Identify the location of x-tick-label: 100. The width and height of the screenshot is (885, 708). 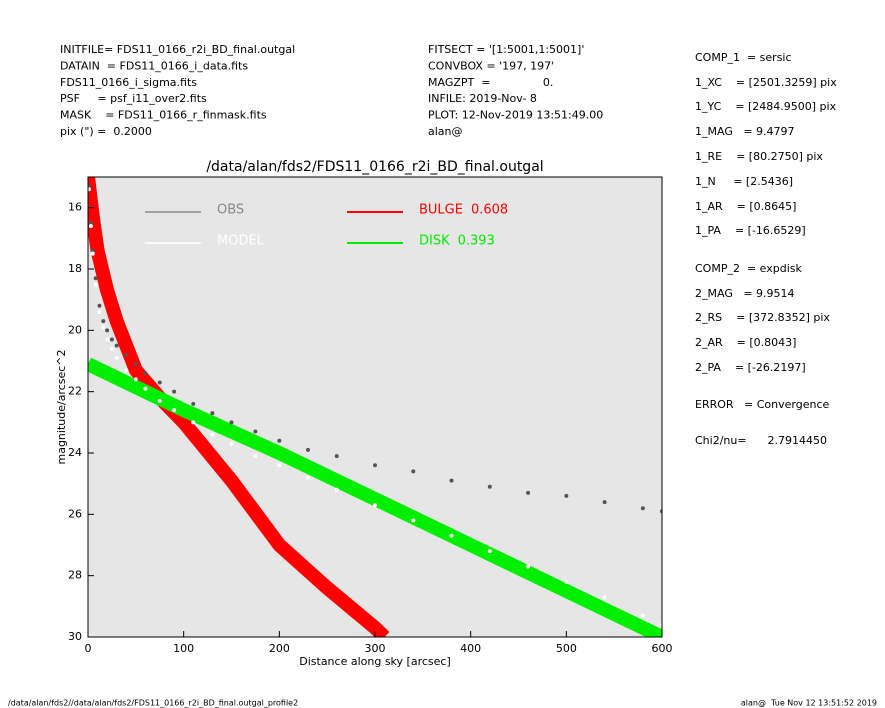
(183, 648).